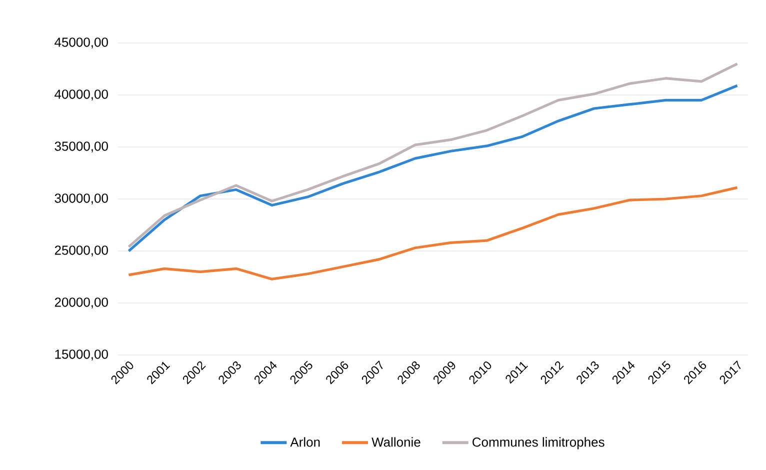  Describe the element at coordinates (81, 355) in the screenshot. I see `y-tick-label: 15000,00` at that location.